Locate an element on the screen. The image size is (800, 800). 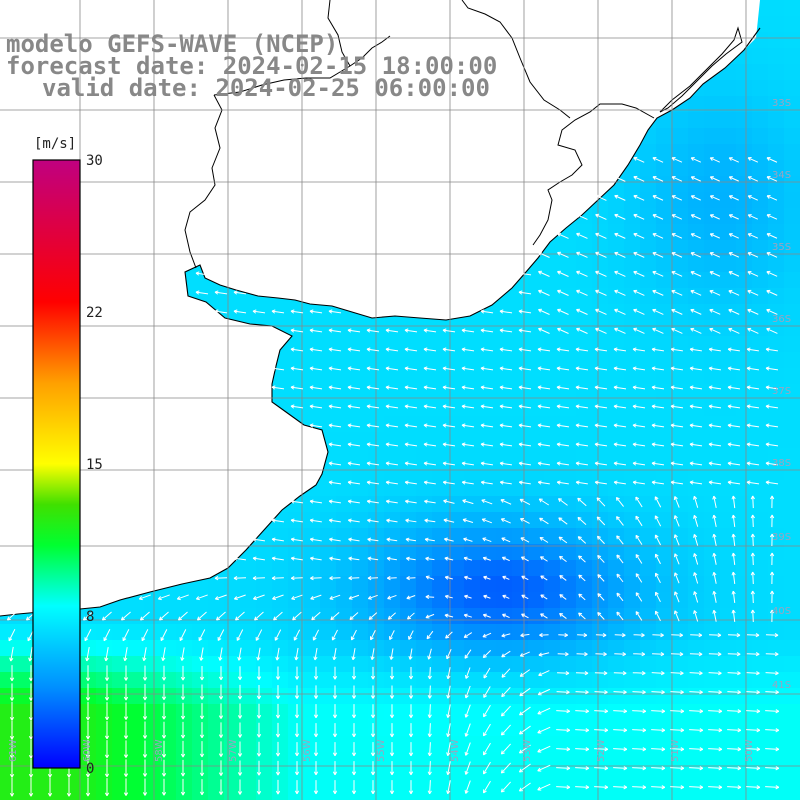
latitude-label: 40S is located at coordinates (781, 611).